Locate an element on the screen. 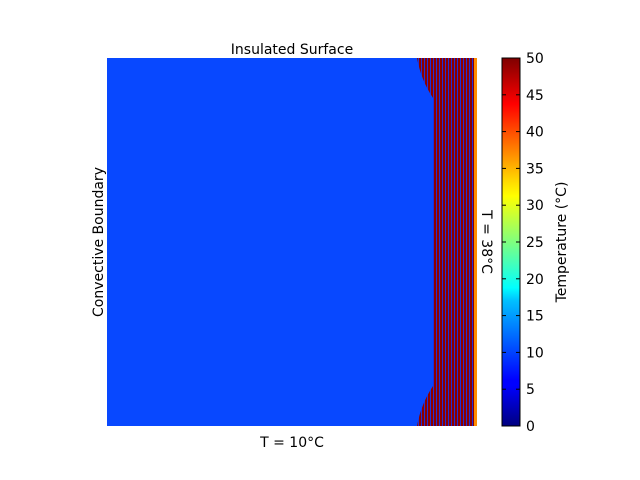 Image resolution: width=640 pixels, height=480 pixels. left-boundary-label: Convective Boundary is located at coordinates (99, 242).